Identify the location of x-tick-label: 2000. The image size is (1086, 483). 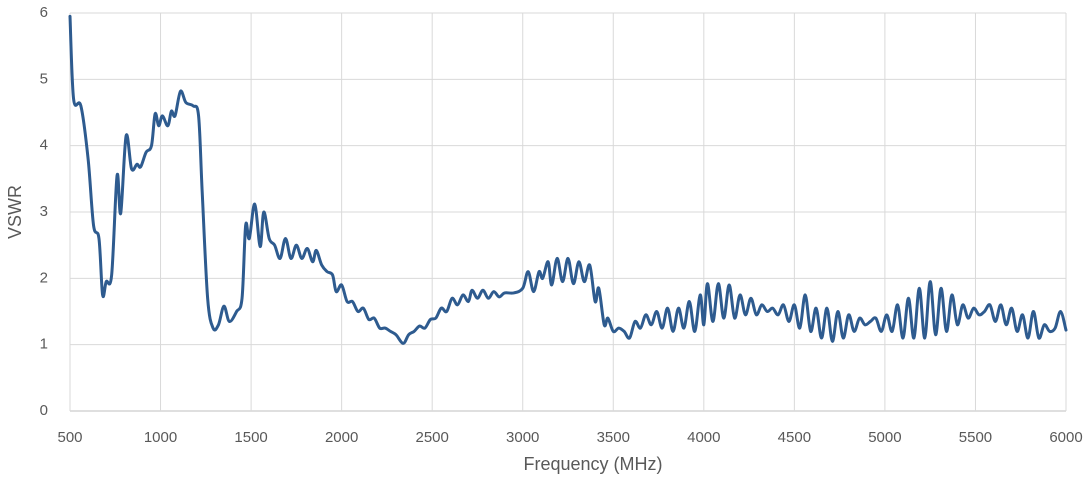
(341, 437).